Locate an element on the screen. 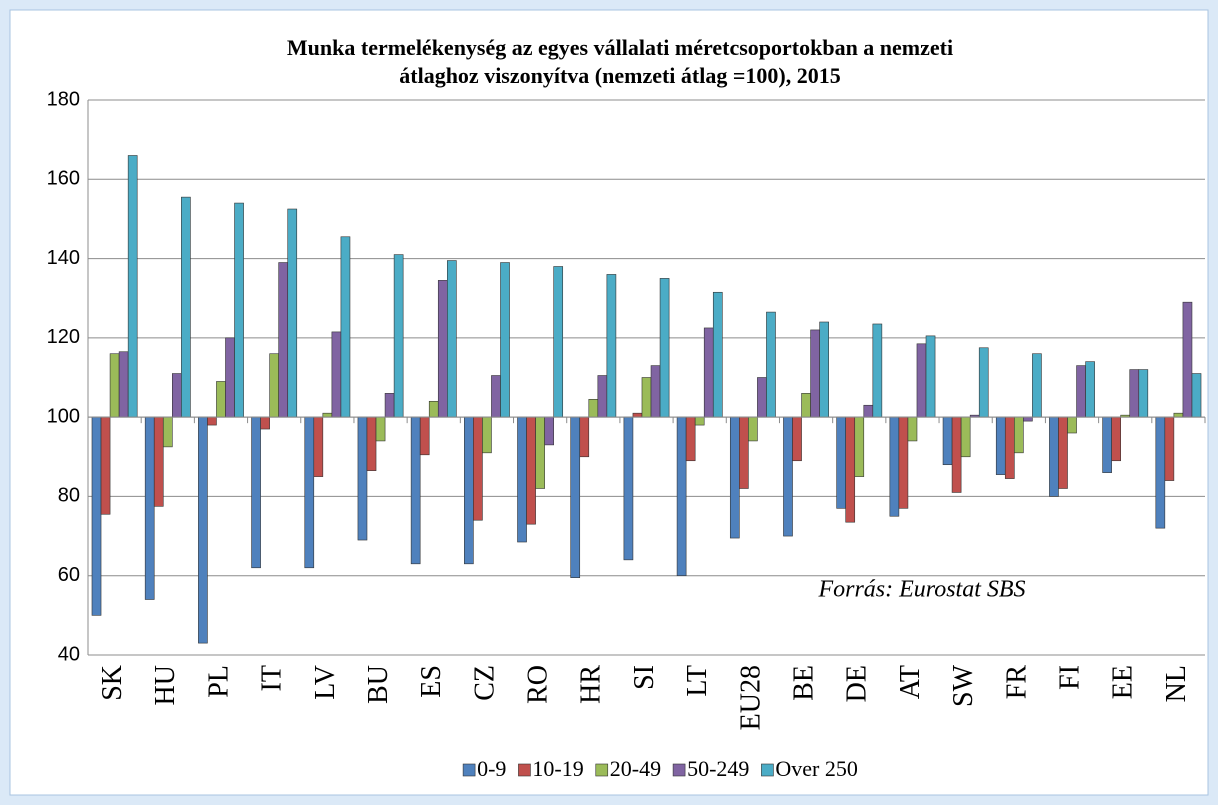 Image resolution: width=1218 pixels, height=805 pixels. x-tick-label: CZ is located at coordinates (484, 683).